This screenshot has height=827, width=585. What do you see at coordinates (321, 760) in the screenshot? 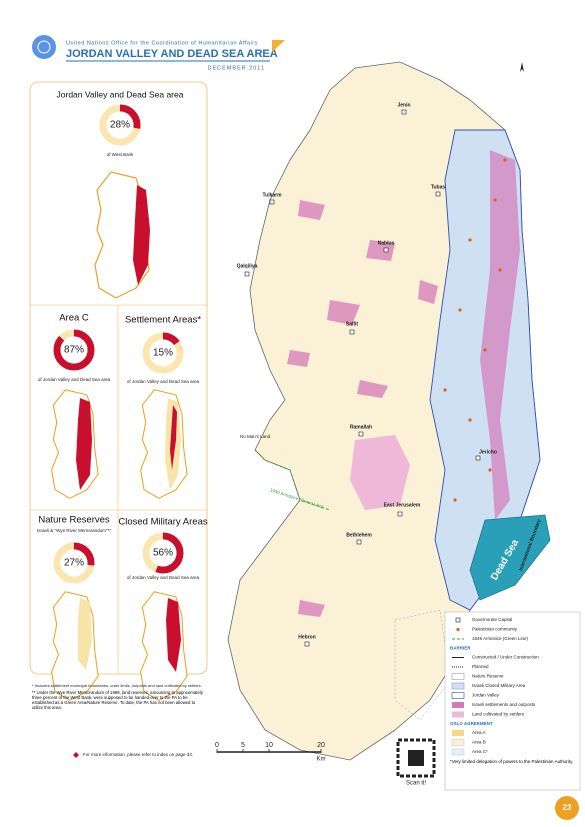
I see `scale-unit: Km` at bounding box center [321, 760].